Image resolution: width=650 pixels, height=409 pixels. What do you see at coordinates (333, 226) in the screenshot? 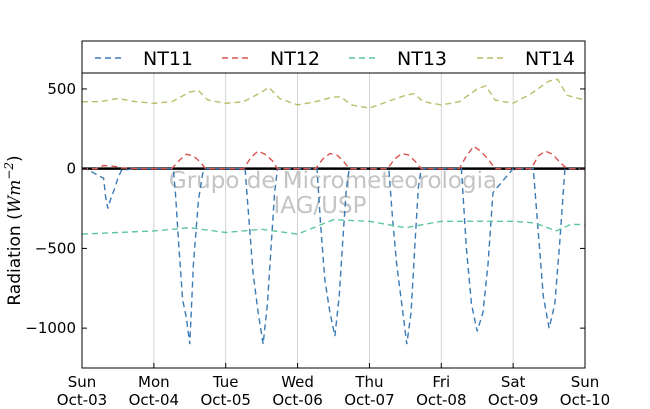
I see `series-line-nt13` at bounding box center [333, 226].